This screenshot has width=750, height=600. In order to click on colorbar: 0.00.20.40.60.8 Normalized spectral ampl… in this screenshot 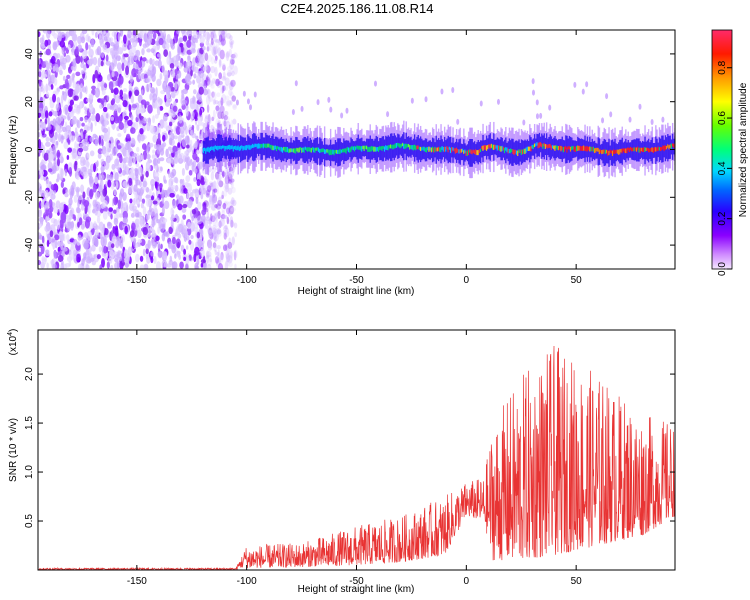, I will do `click(730, 152)`.